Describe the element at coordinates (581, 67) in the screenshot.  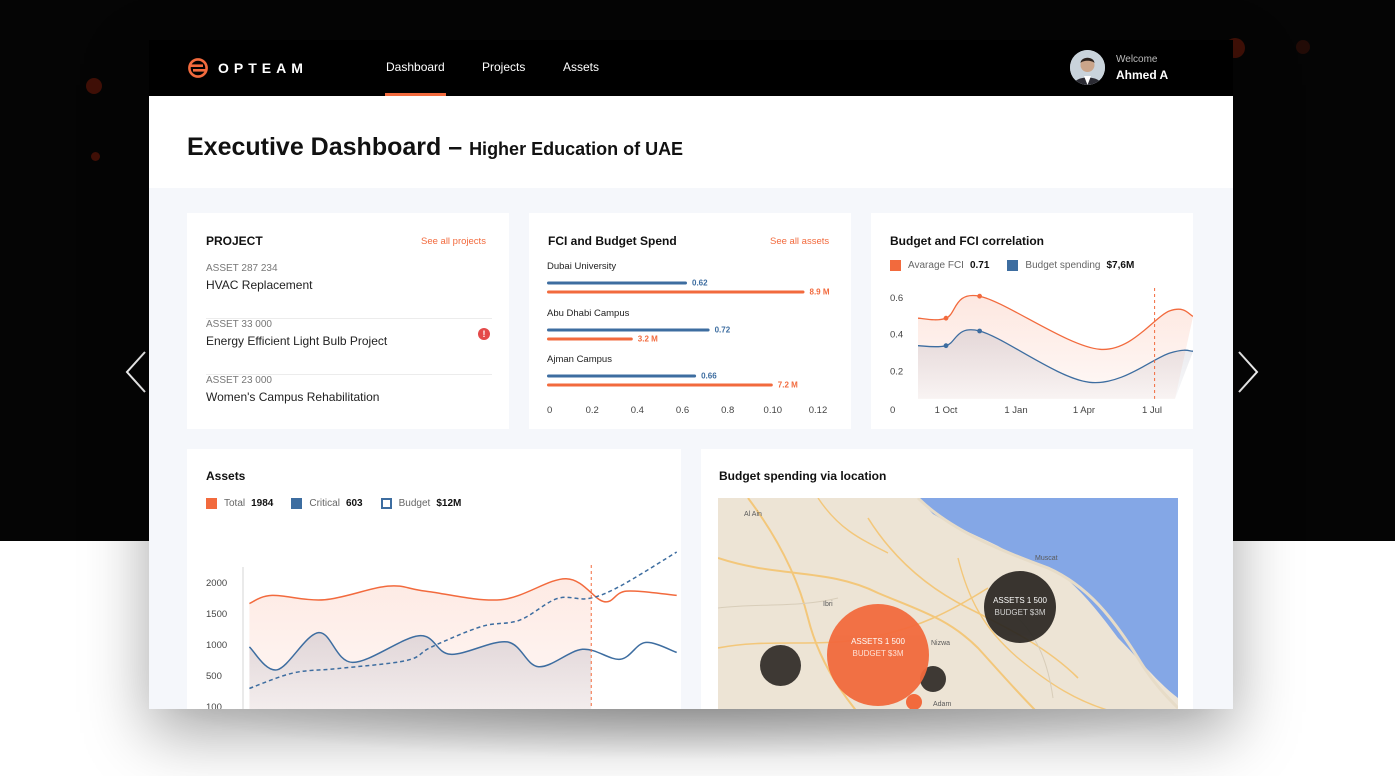
I see `nav-assets: Assets` at that location.